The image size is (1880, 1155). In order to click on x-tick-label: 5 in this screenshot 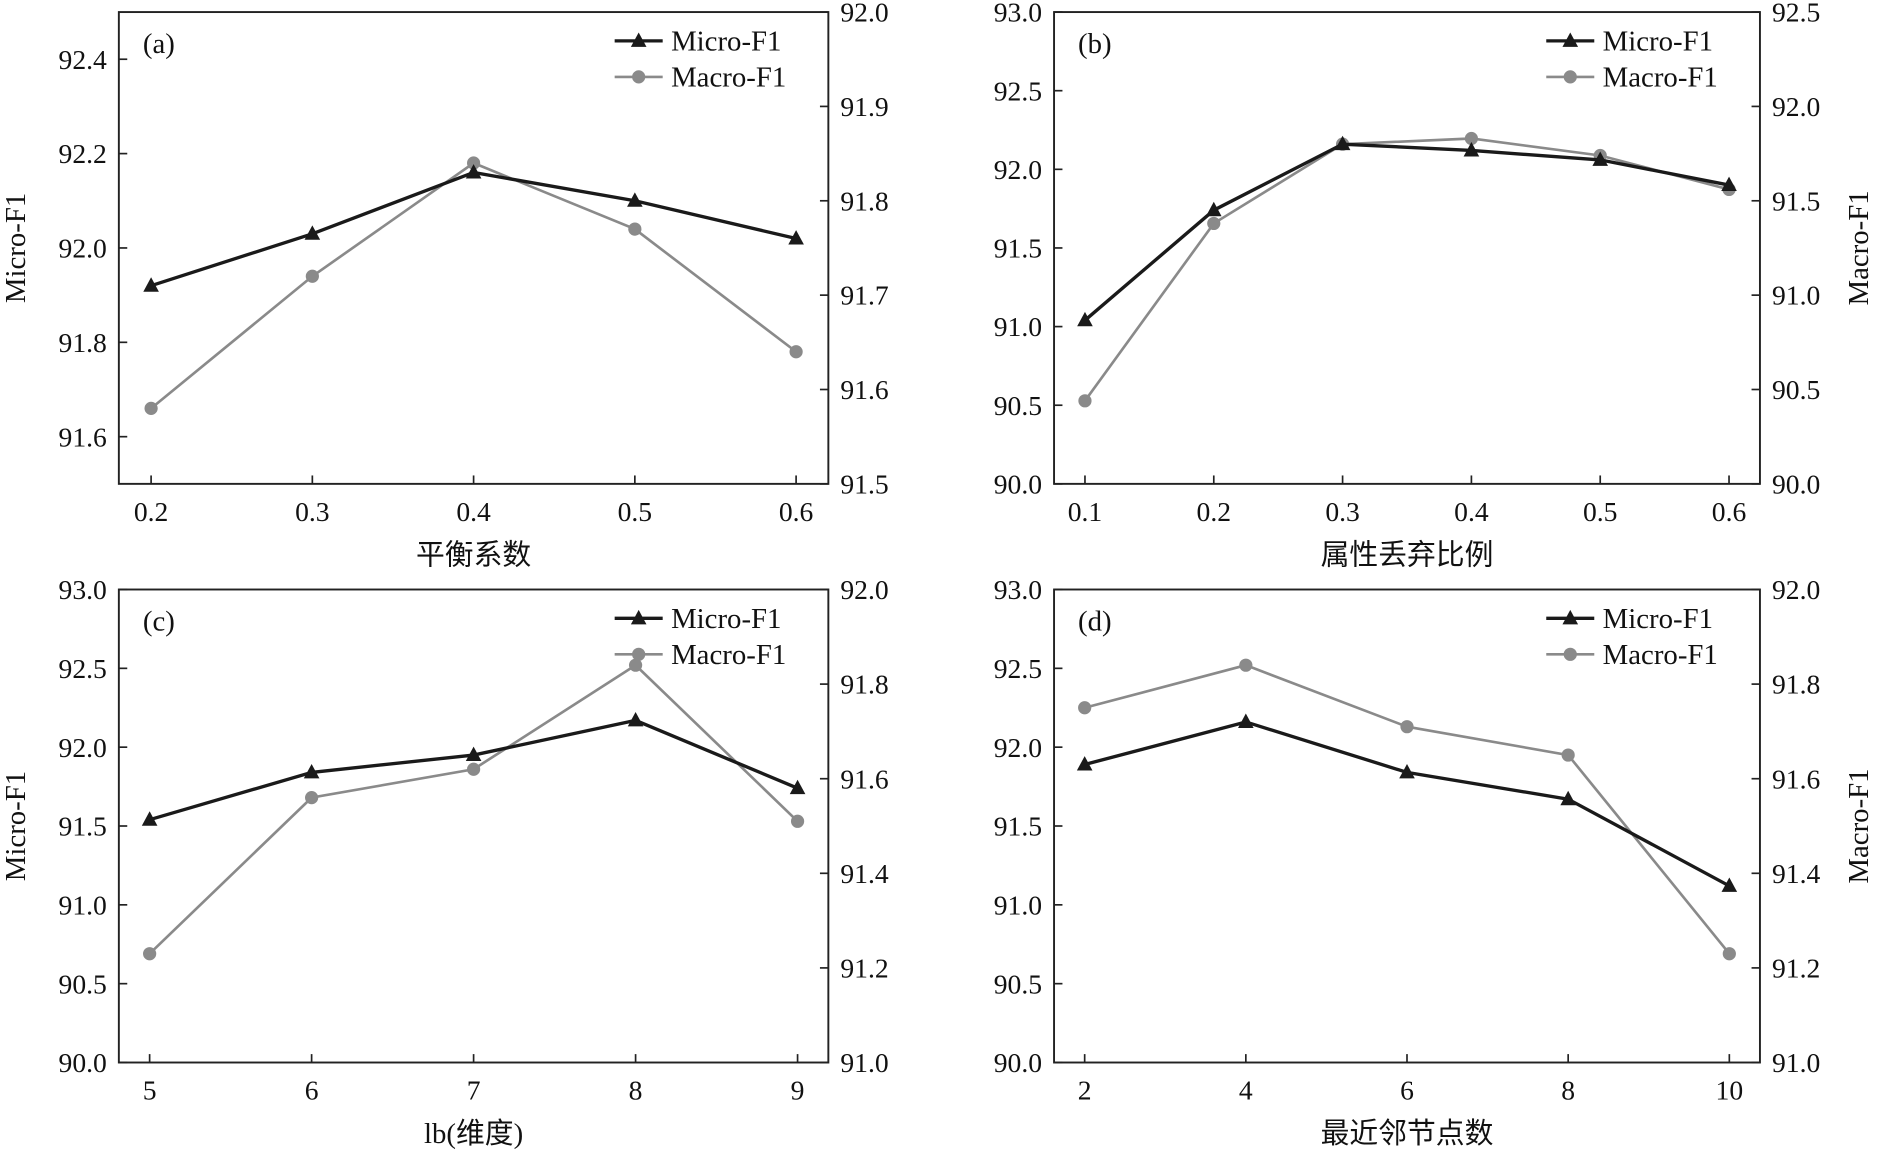, I will do `click(150, 1090)`.